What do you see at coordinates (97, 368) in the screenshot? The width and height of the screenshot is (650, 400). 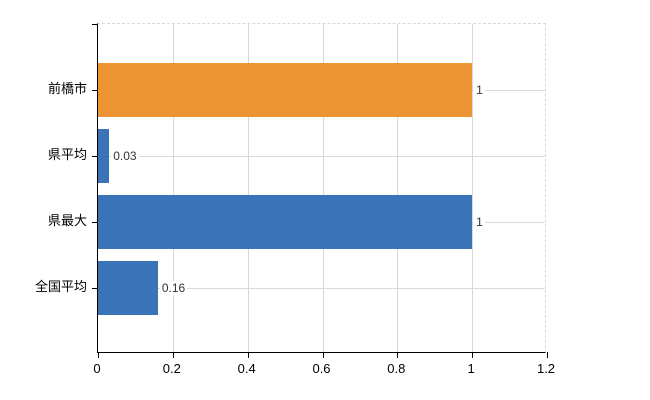 I see `x-axis-tick-label: 0` at bounding box center [97, 368].